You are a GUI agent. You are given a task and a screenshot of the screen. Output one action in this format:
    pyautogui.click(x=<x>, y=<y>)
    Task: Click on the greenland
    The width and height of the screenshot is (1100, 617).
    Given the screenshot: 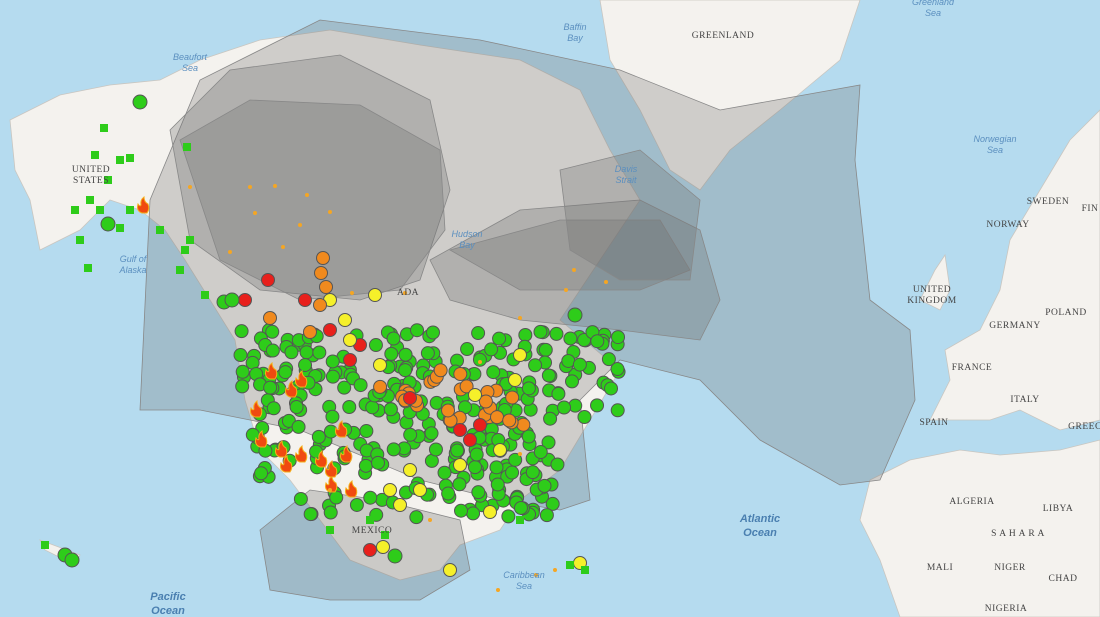 What is the action you would take?
    pyautogui.click(x=730, y=95)
    